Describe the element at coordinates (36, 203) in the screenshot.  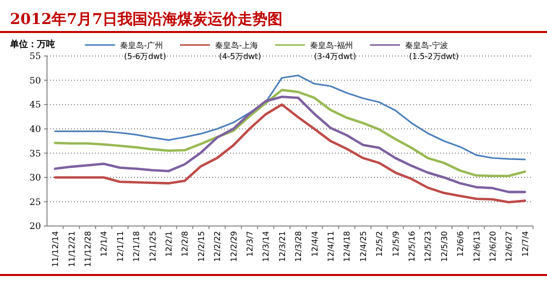
I see `y-tick-label: 25` at that location.